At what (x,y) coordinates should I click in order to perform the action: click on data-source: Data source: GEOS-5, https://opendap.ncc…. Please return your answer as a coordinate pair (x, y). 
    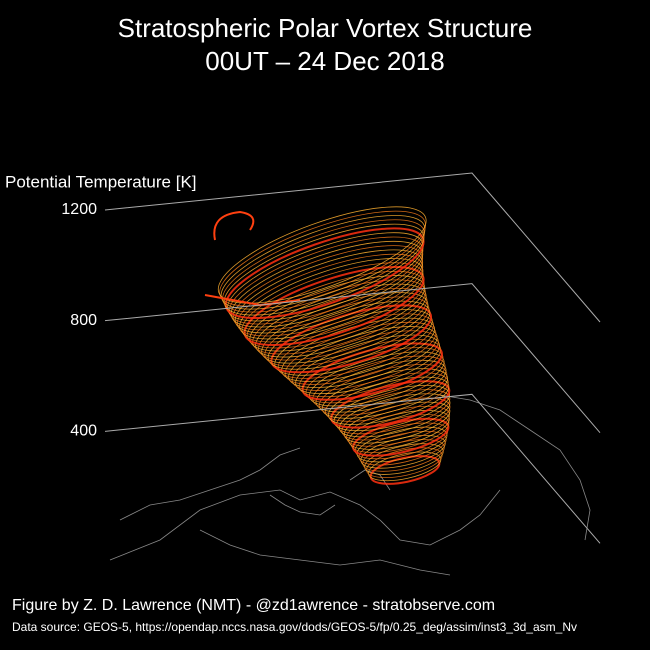
    Looking at the image, I should click on (294, 627).